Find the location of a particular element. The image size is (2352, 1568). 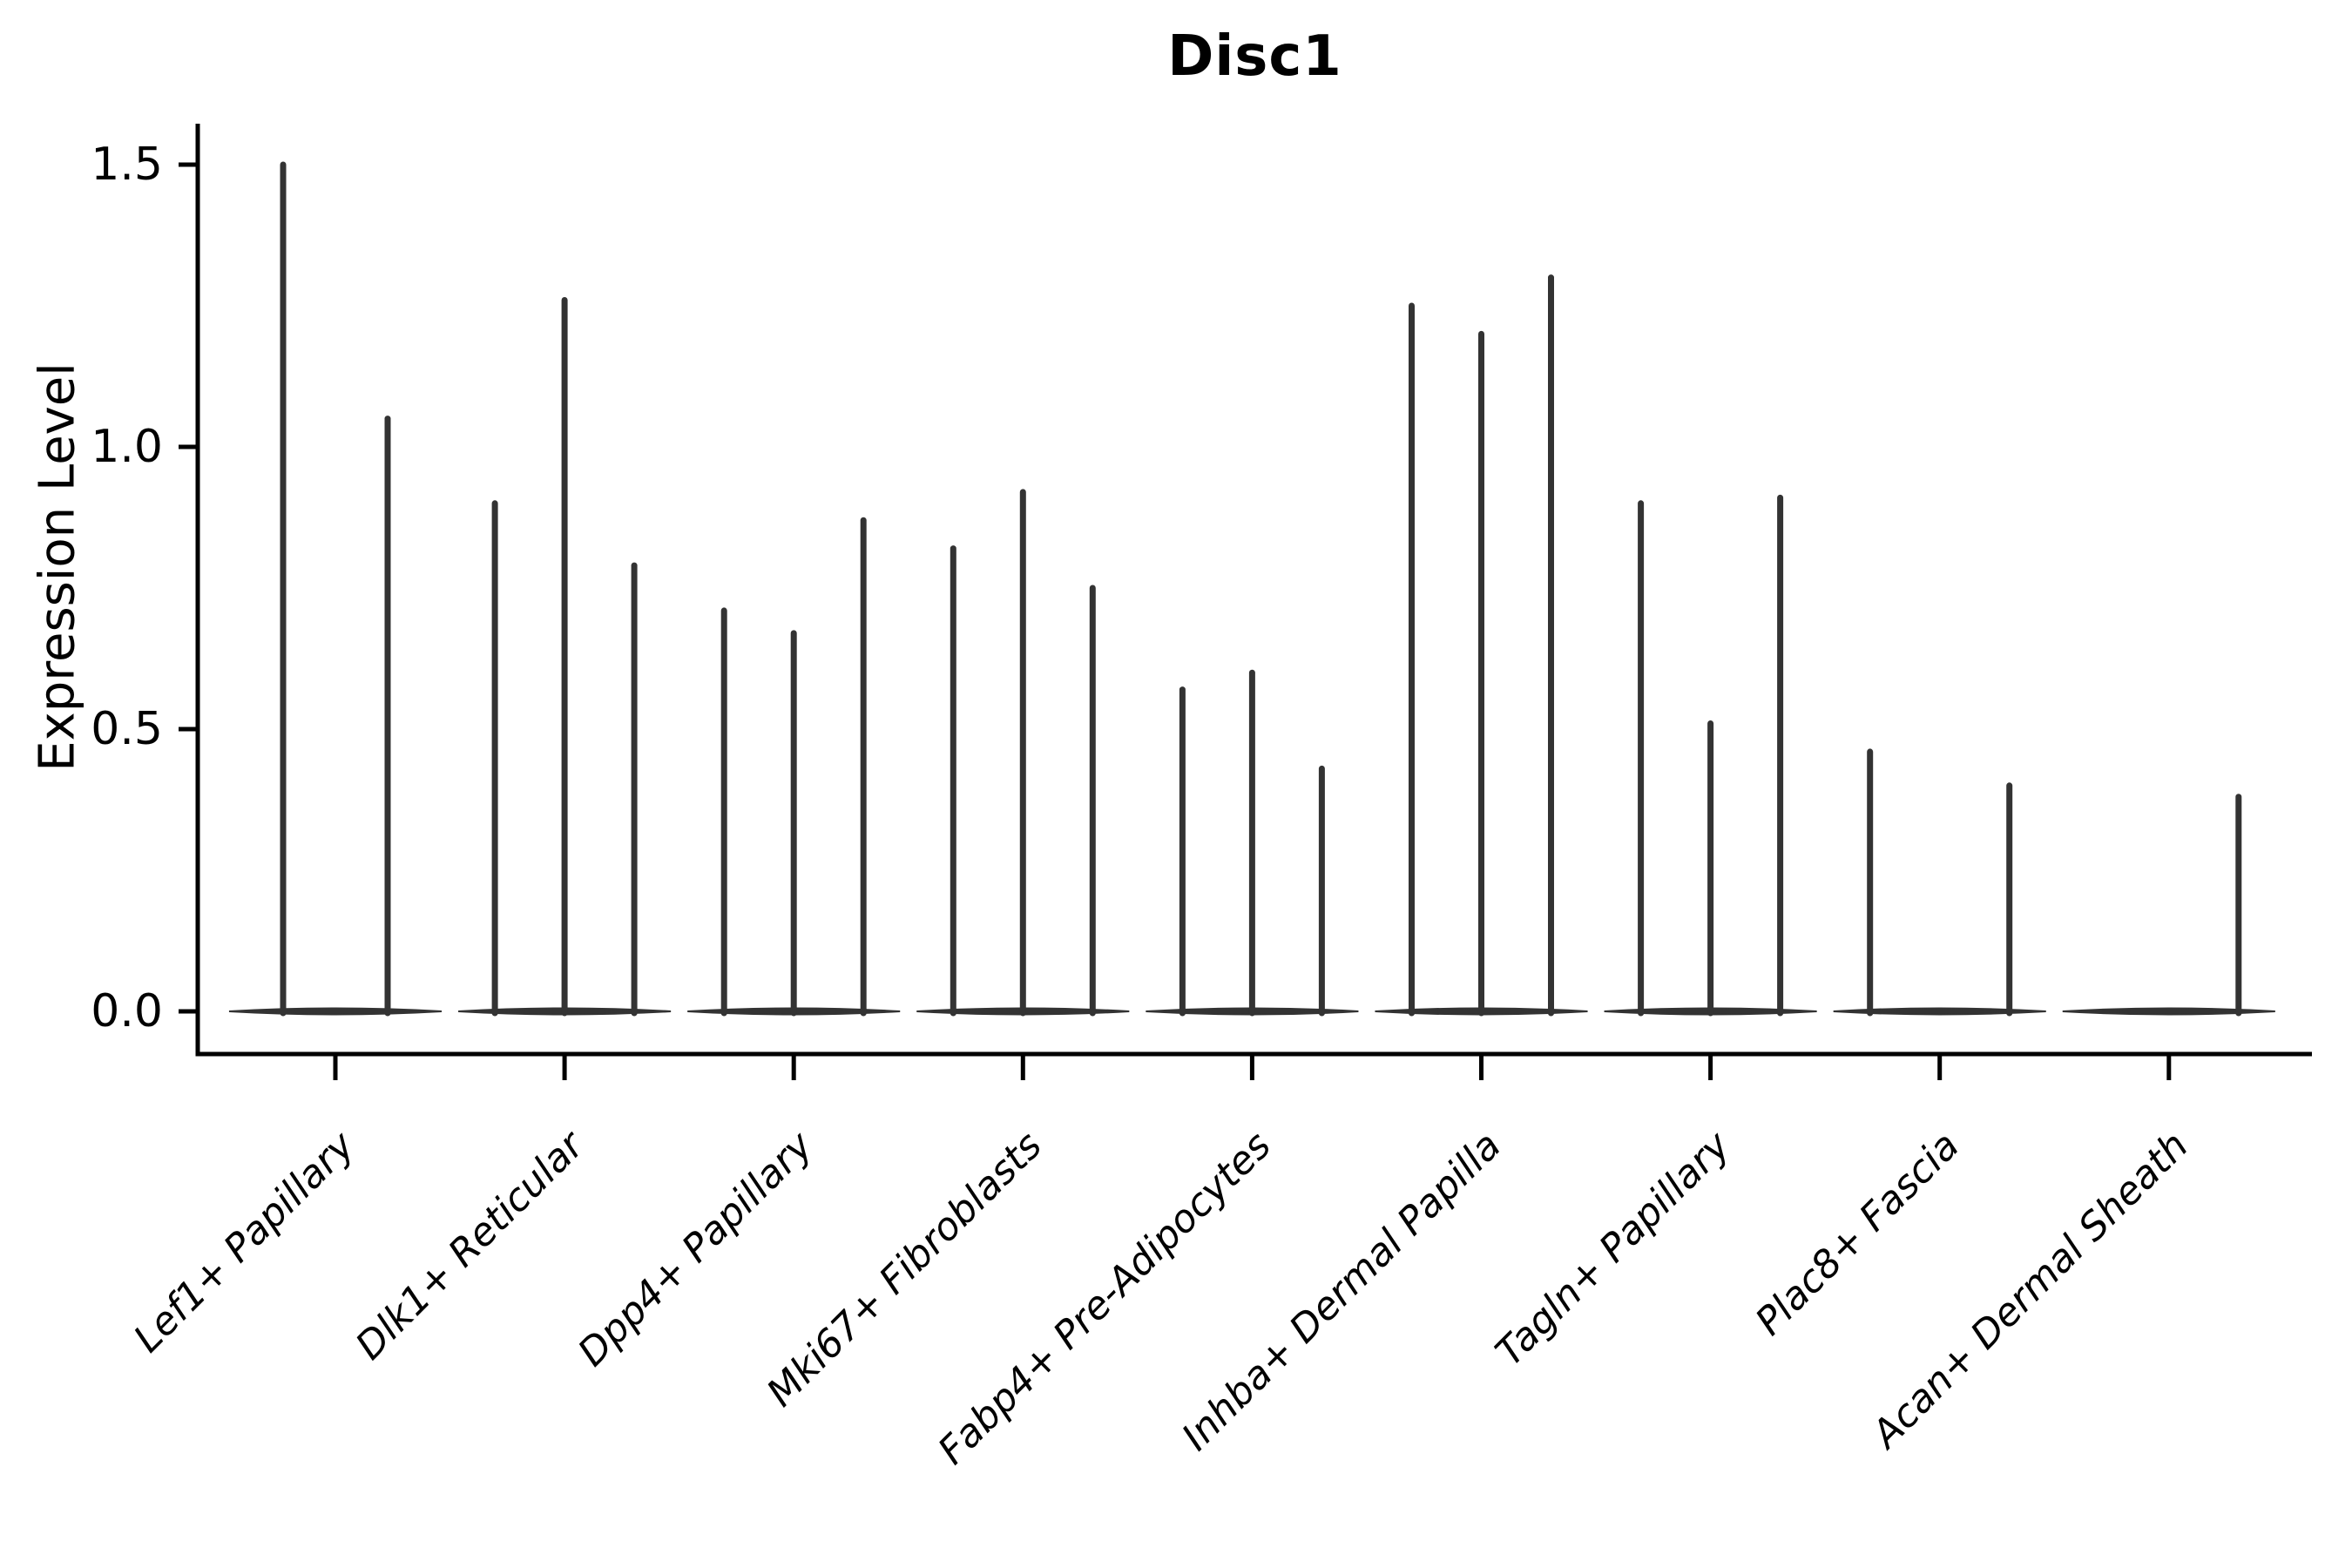

y-tick-label: 1.5 is located at coordinates (127, 165).